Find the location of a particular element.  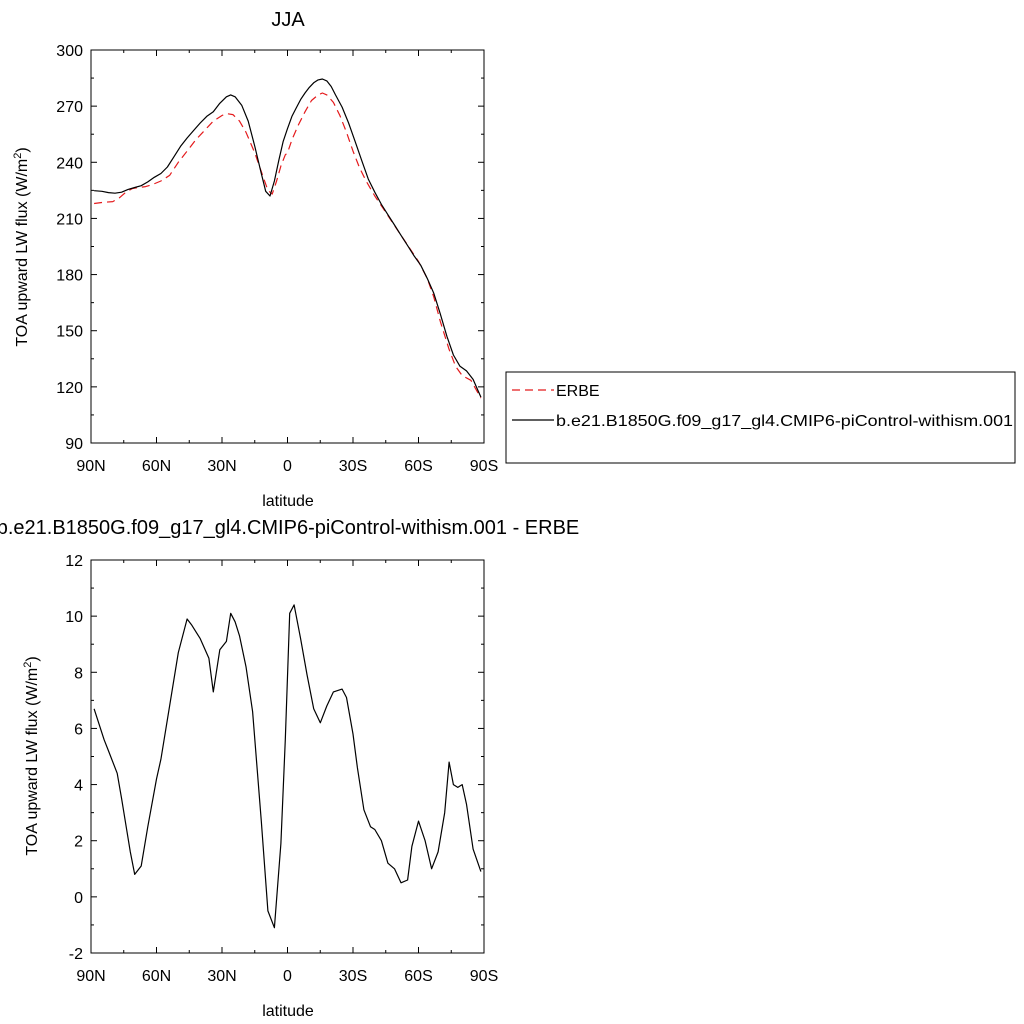

bottom-xtick-label: 30N is located at coordinates (221, 976).